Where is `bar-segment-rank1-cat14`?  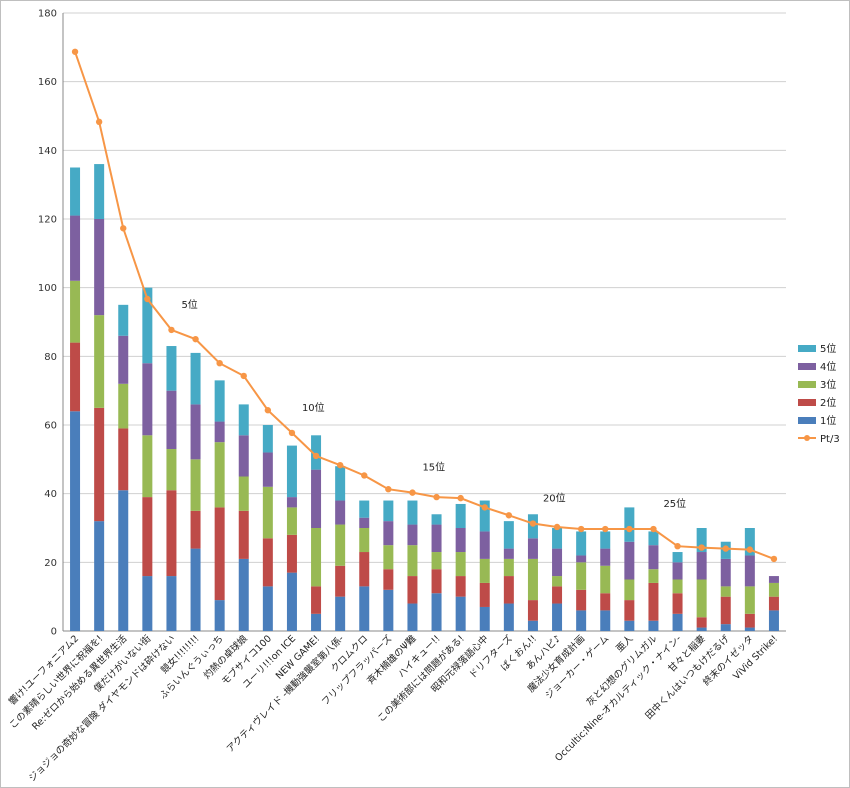
bar-segment-rank1-cat14 is located at coordinates (412, 617).